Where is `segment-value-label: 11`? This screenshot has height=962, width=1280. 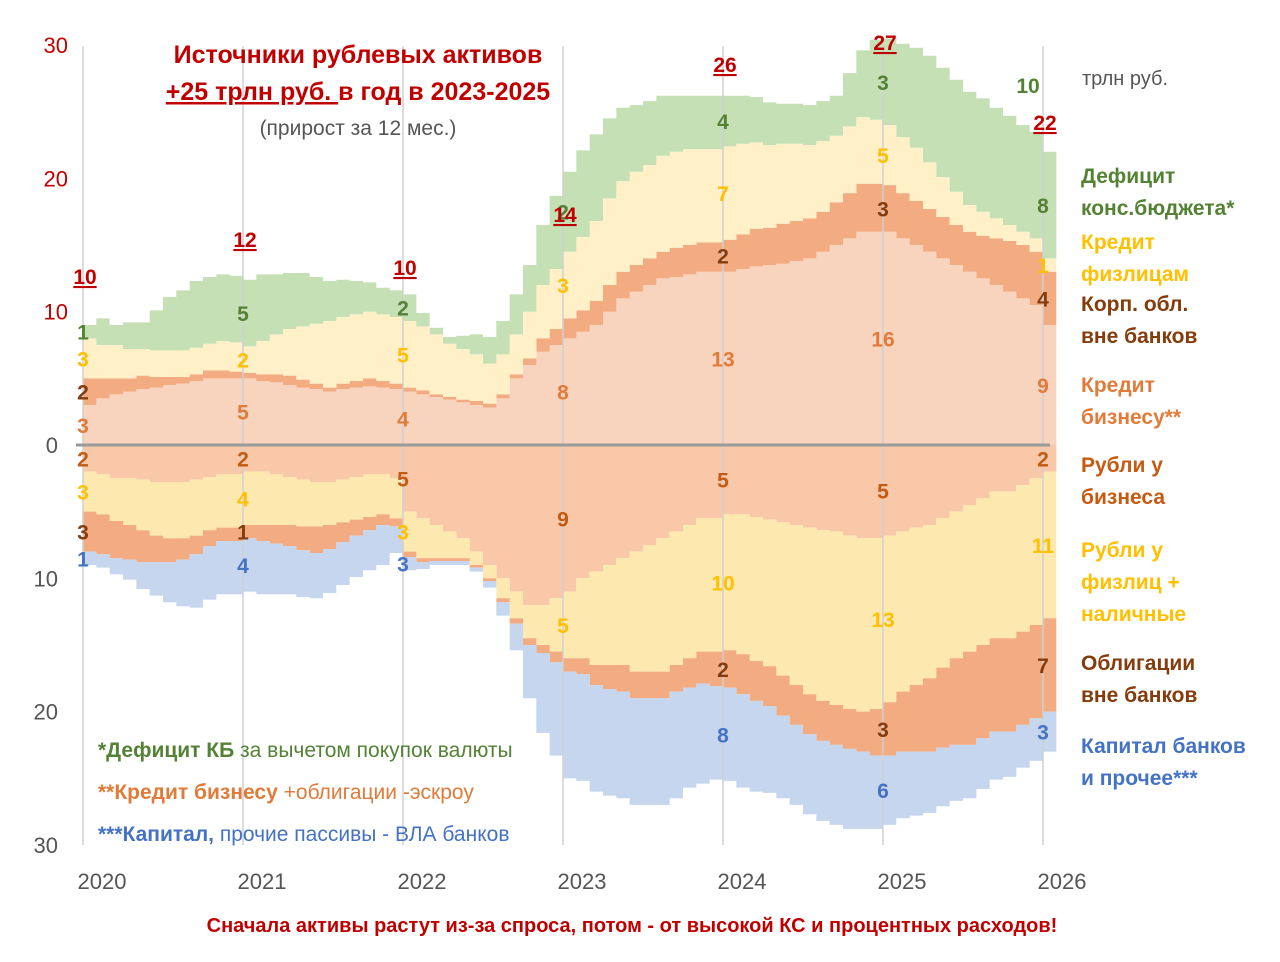 segment-value-label: 11 is located at coordinates (1043, 546).